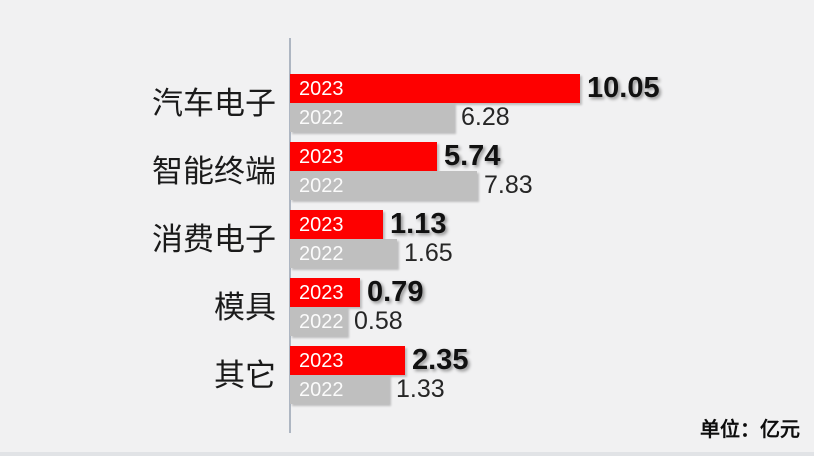 The image size is (814, 456). I want to click on value-label-2023: 0.79, so click(395, 292).